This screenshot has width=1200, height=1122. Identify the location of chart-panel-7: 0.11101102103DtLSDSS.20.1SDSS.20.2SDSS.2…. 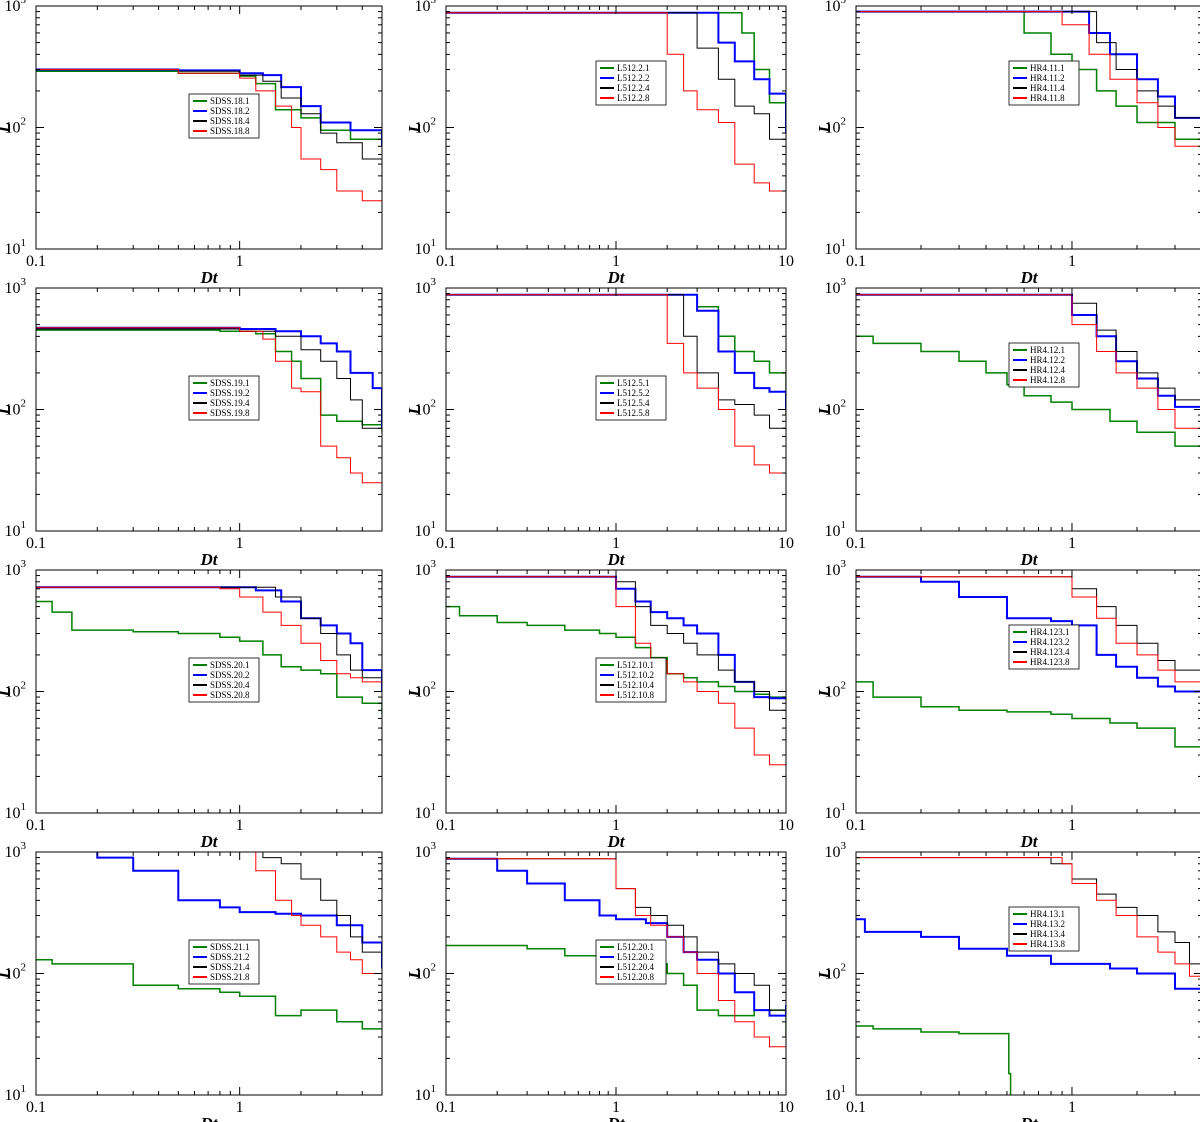
(191, 704).